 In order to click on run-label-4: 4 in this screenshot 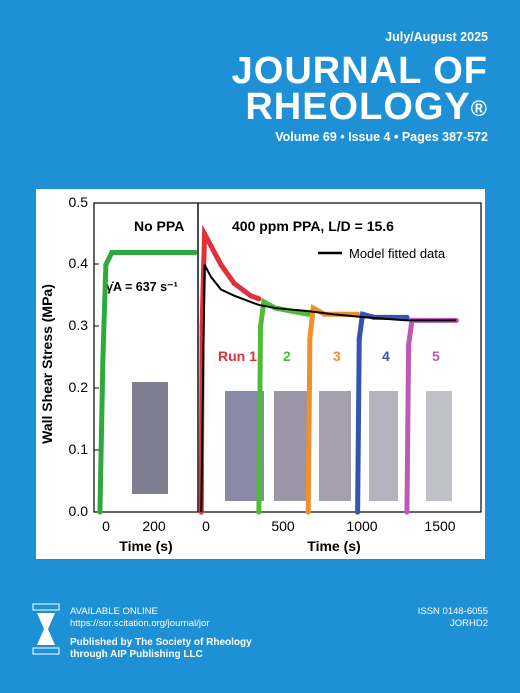, I will do `click(386, 356)`.